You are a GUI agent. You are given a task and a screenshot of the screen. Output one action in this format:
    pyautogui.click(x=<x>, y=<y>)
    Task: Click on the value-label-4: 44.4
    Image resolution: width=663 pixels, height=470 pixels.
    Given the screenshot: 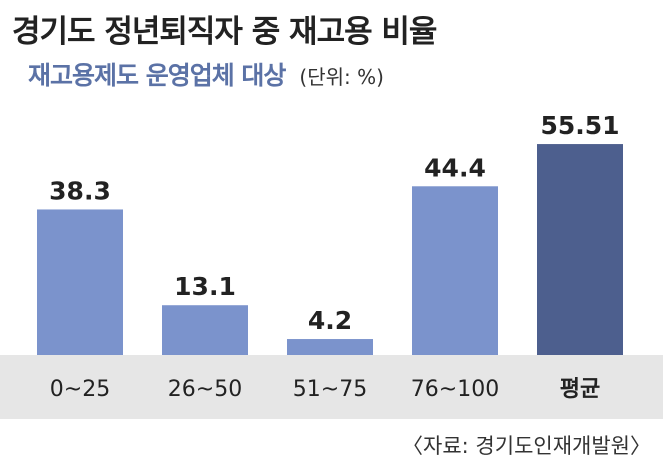 What is the action you would take?
    pyautogui.click(x=455, y=167)
    